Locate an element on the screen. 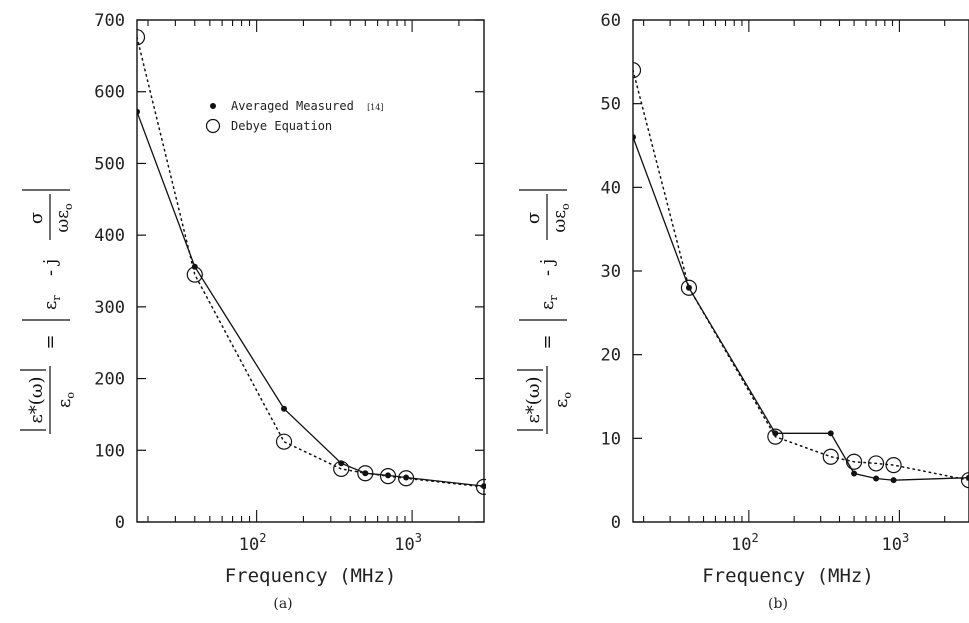 Image resolution: width=969 pixels, height=623 pixels. y-tick-label: 300 is located at coordinates (109, 308).